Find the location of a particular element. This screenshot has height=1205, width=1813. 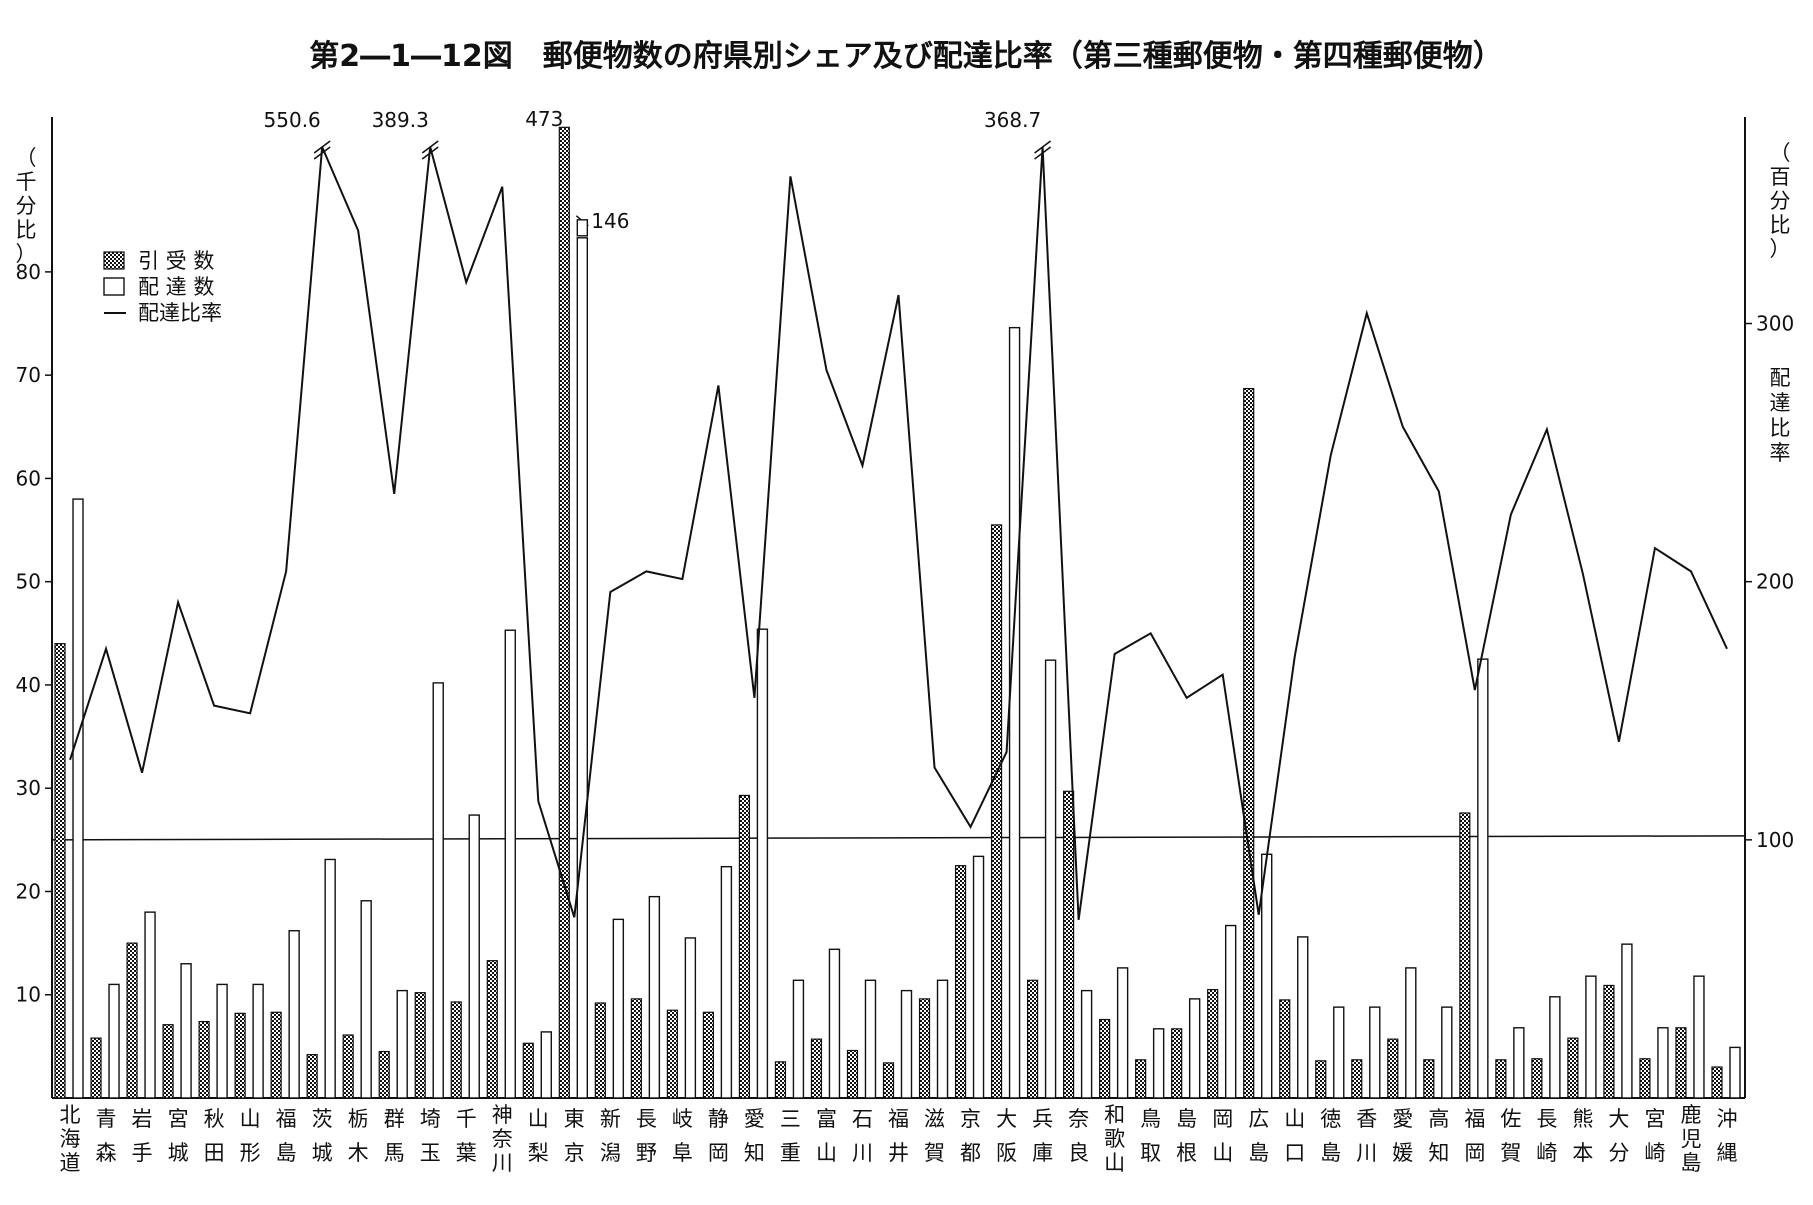

category-label-char: 福 is located at coordinates (1474, 1119).